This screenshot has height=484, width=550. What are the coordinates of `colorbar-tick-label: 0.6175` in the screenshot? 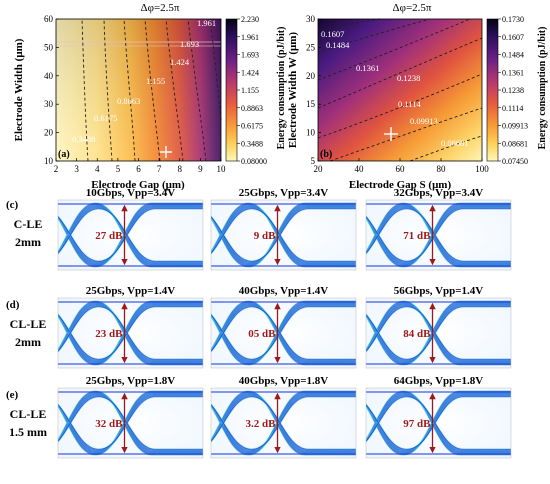 It's located at (252, 126).